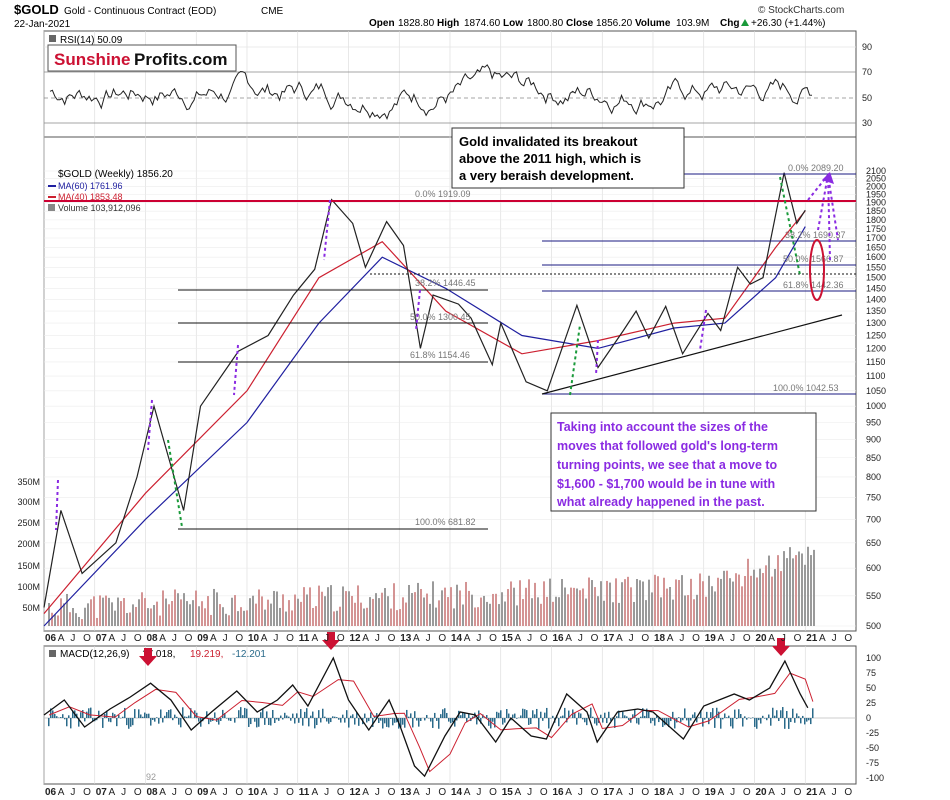  I want to click on macd-value-1: 17.018,, so click(158, 654).